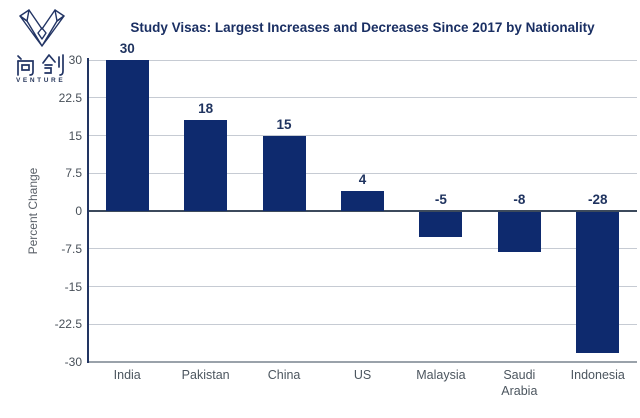  What do you see at coordinates (68, 324) in the screenshot?
I see `y-tick-label--22.5: -22.5` at bounding box center [68, 324].